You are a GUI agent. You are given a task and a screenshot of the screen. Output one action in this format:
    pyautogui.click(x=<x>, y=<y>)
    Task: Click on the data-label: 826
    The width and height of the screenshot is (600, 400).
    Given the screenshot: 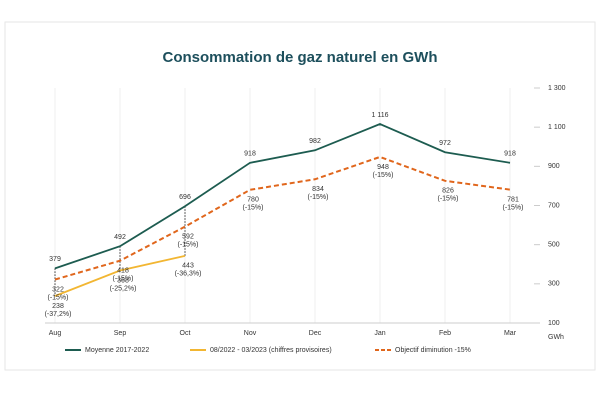 What is the action you would take?
    pyautogui.click(x=448, y=191)
    